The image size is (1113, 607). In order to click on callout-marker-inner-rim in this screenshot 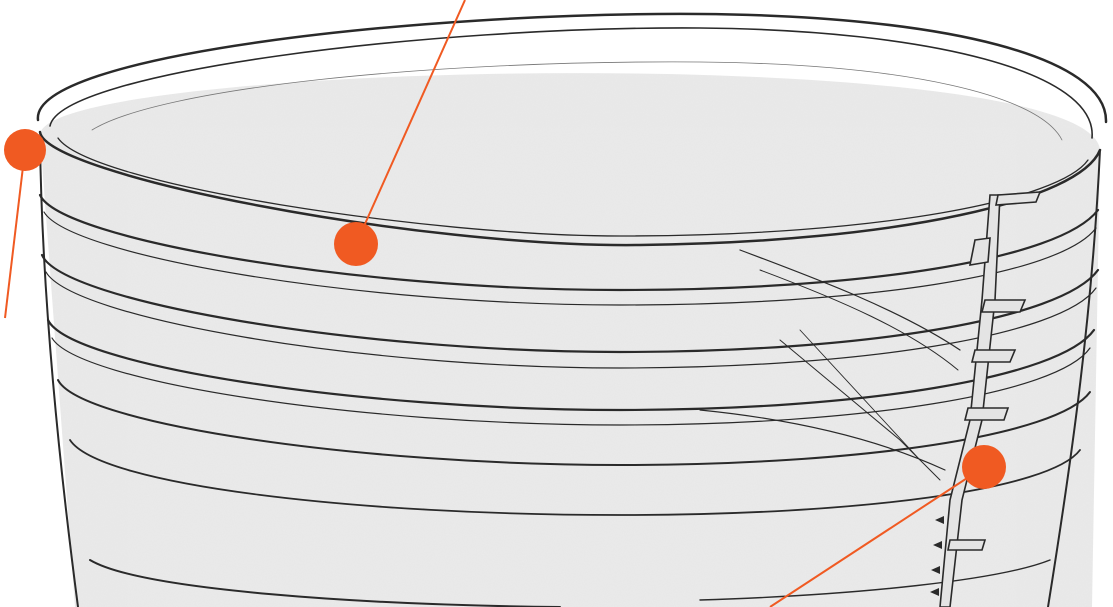, I will do `click(356, 244)`.